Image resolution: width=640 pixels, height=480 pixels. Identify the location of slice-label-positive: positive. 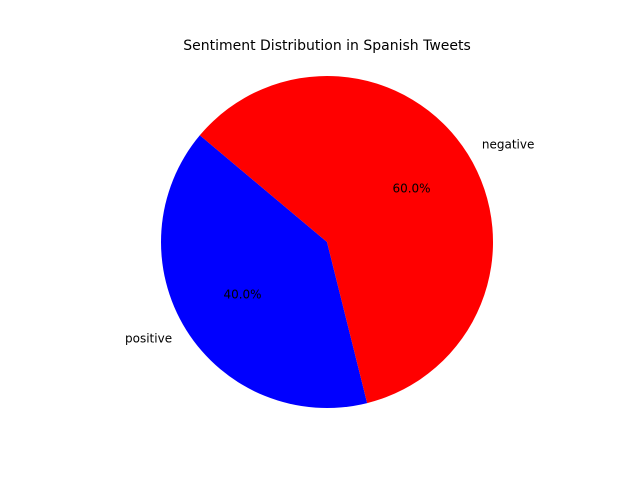
(148, 338).